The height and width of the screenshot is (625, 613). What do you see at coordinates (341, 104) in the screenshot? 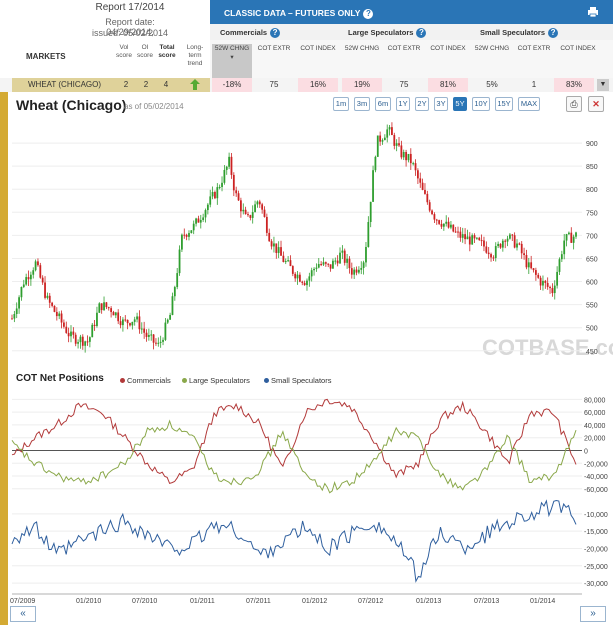
I see `range-1m-button: 1m` at bounding box center [341, 104].